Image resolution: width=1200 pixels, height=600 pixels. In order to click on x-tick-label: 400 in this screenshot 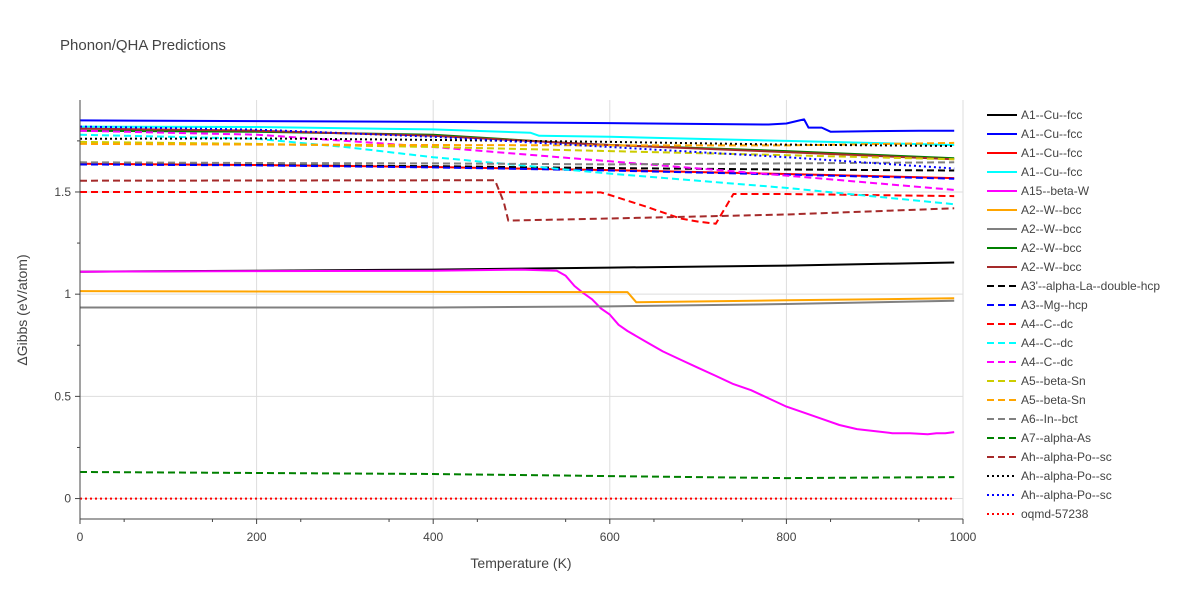, I will do `click(433, 537)`.